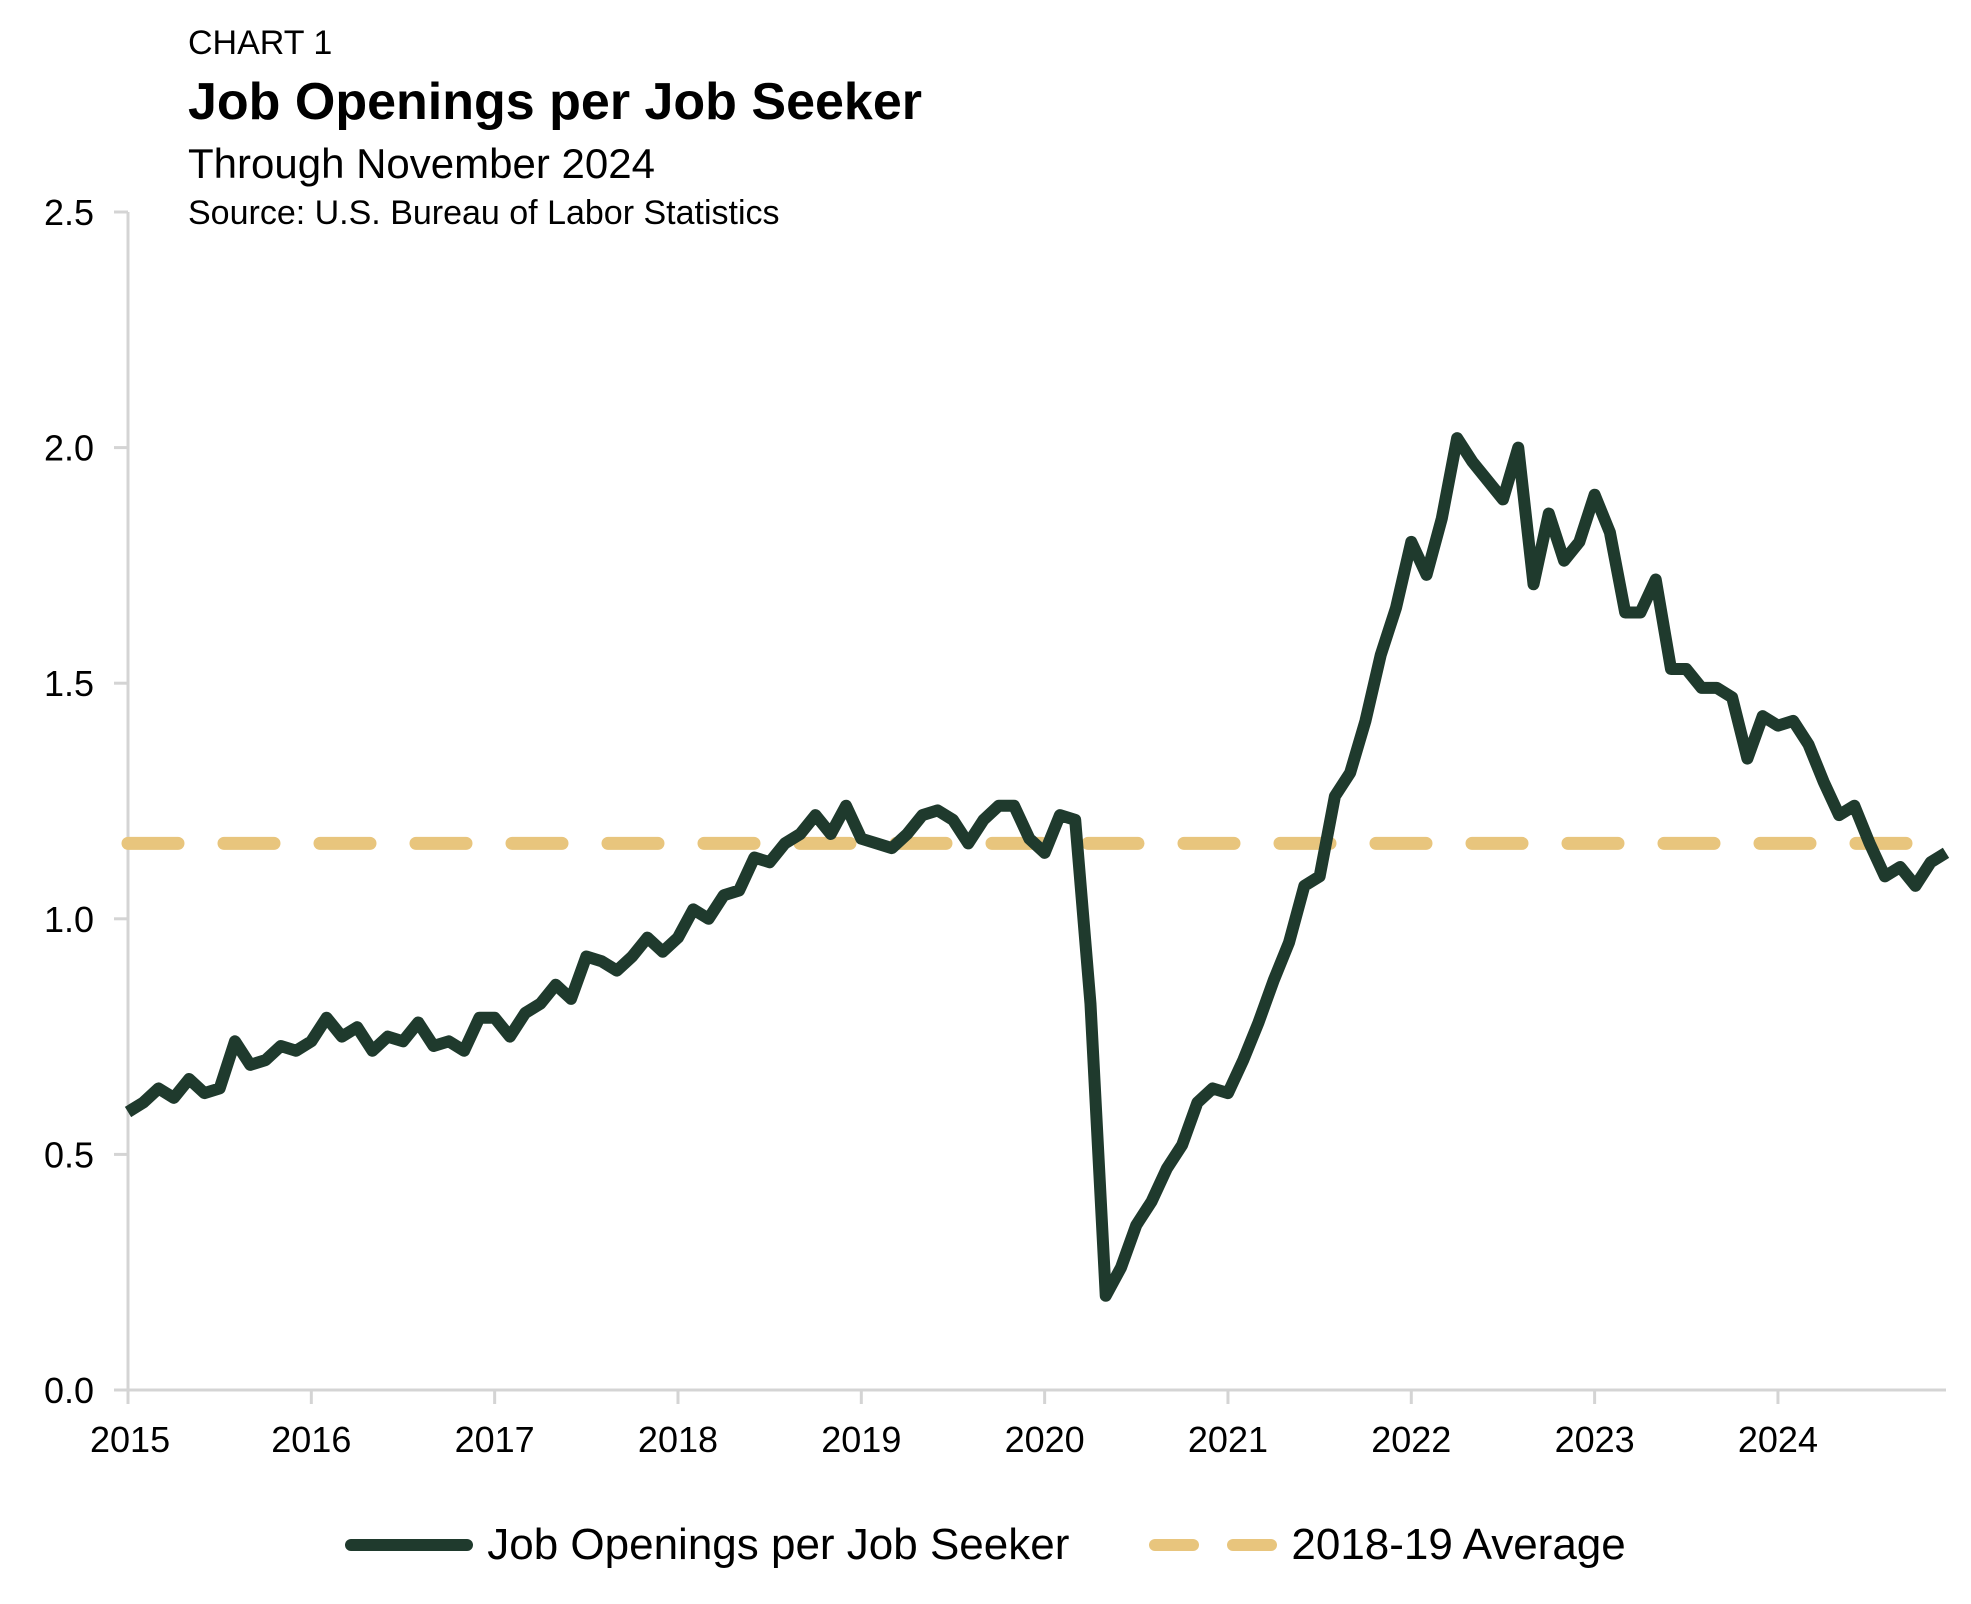  Describe the element at coordinates (1458, 1544) in the screenshot. I see `legend-label-average: 2018-19 Average` at that location.